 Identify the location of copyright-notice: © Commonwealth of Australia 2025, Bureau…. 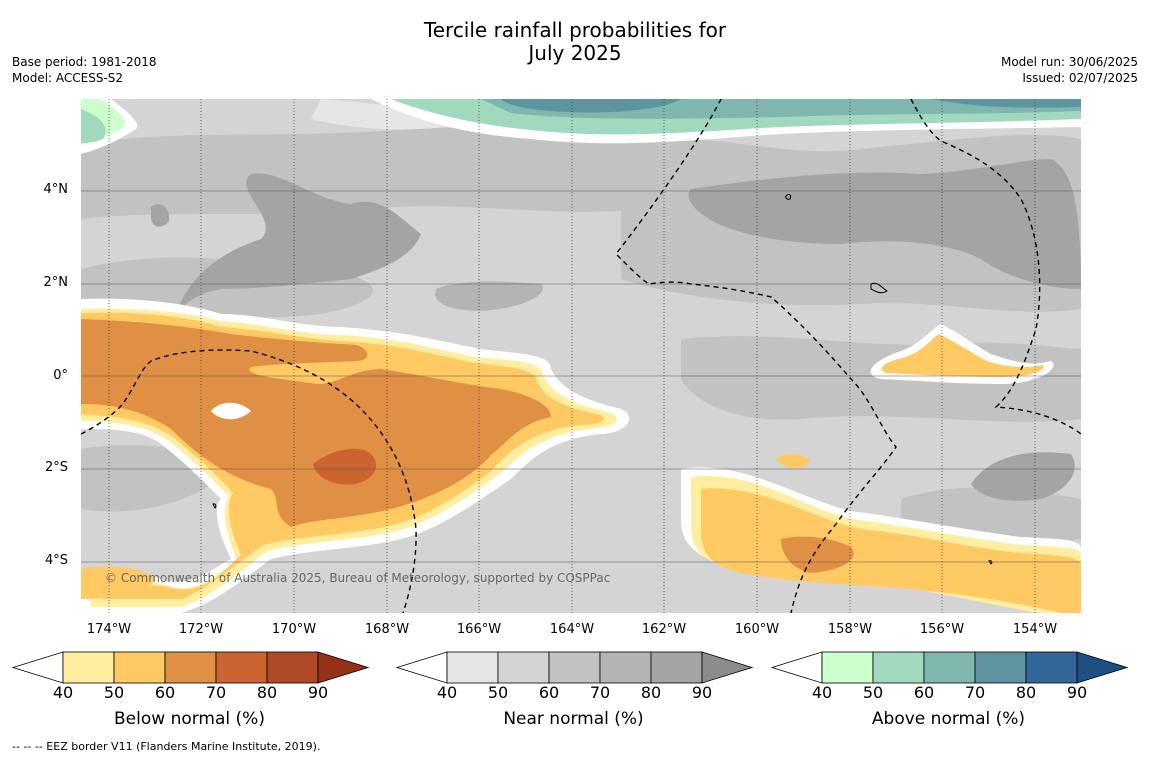
(358, 578).